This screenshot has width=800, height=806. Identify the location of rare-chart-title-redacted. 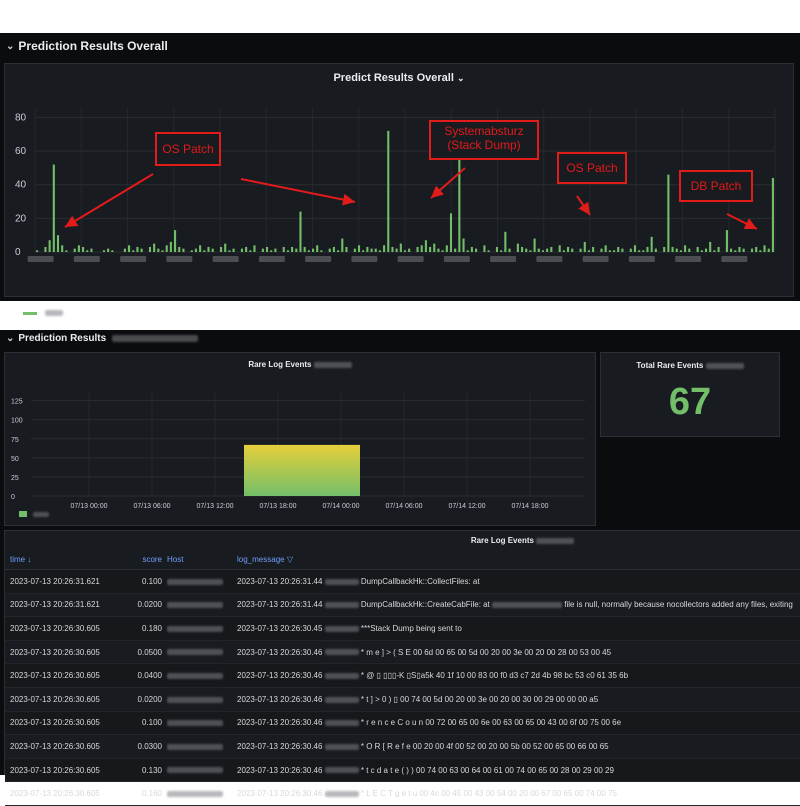
(332, 364).